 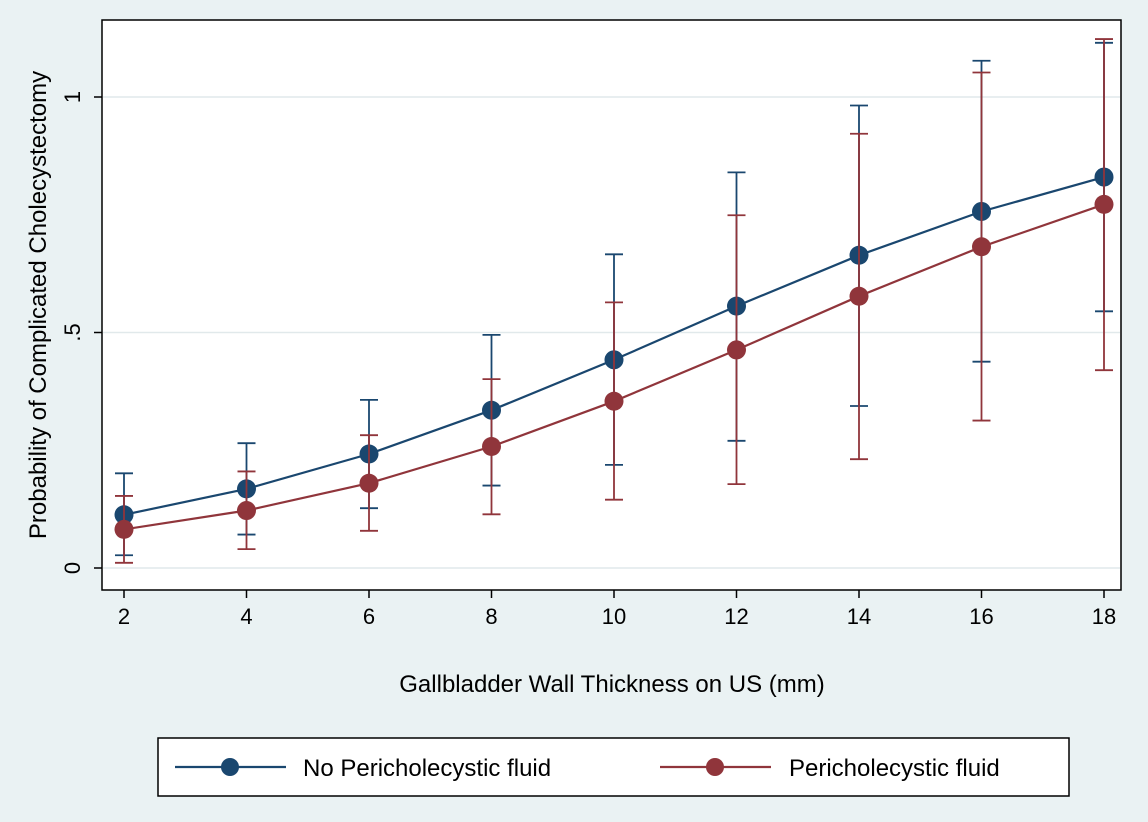 I want to click on x-tick-label-3: 8, so click(x=491, y=616).